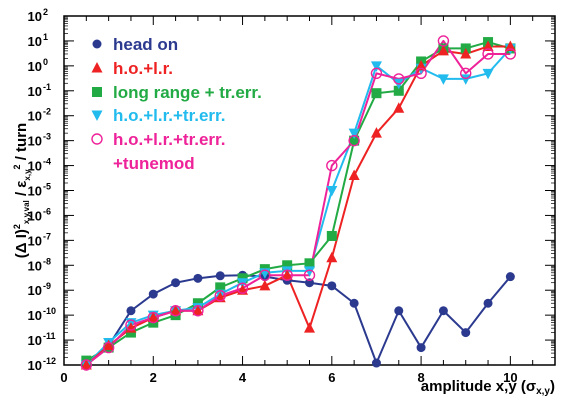 The image size is (574, 400). What do you see at coordinates (47, 236) in the screenshot?
I see `y-tick-exponent: -7` at bounding box center [47, 236].